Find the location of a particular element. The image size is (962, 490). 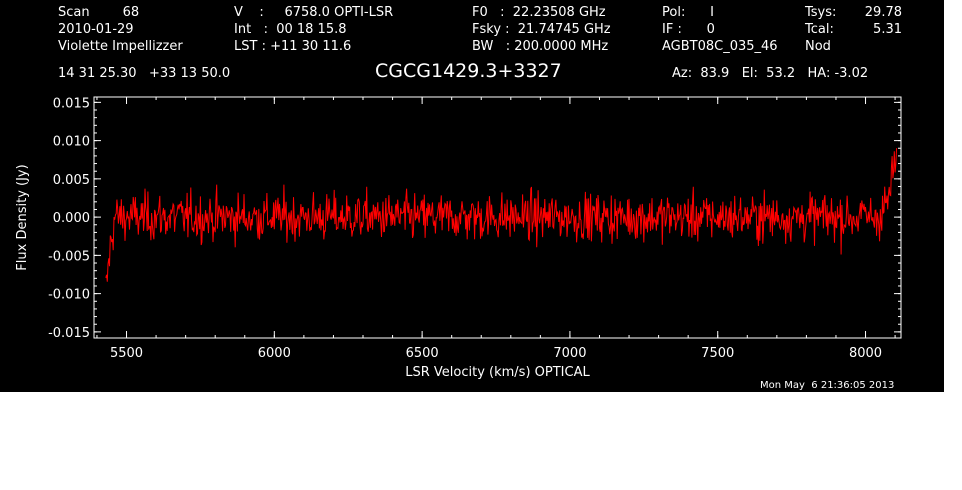

if-label: IF : 0 is located at coordinates (688, 29).